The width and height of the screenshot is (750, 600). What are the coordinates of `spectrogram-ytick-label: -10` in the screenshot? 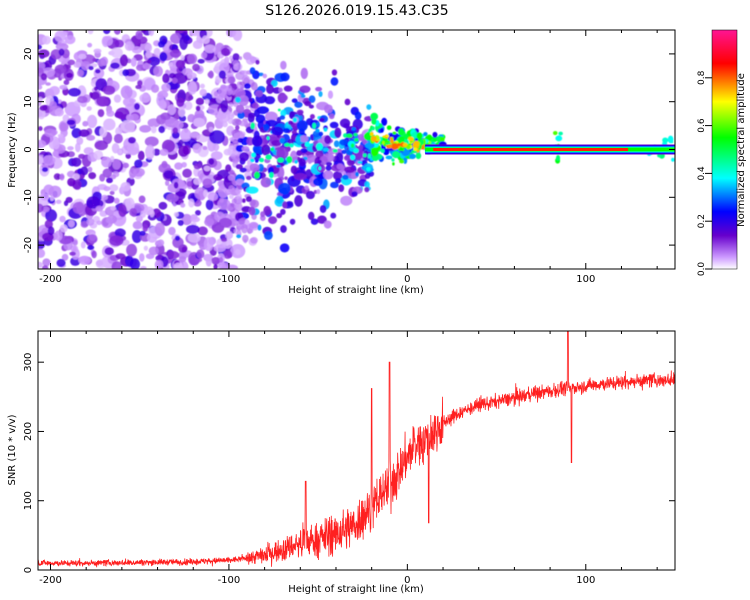 It's located at (28, 197).